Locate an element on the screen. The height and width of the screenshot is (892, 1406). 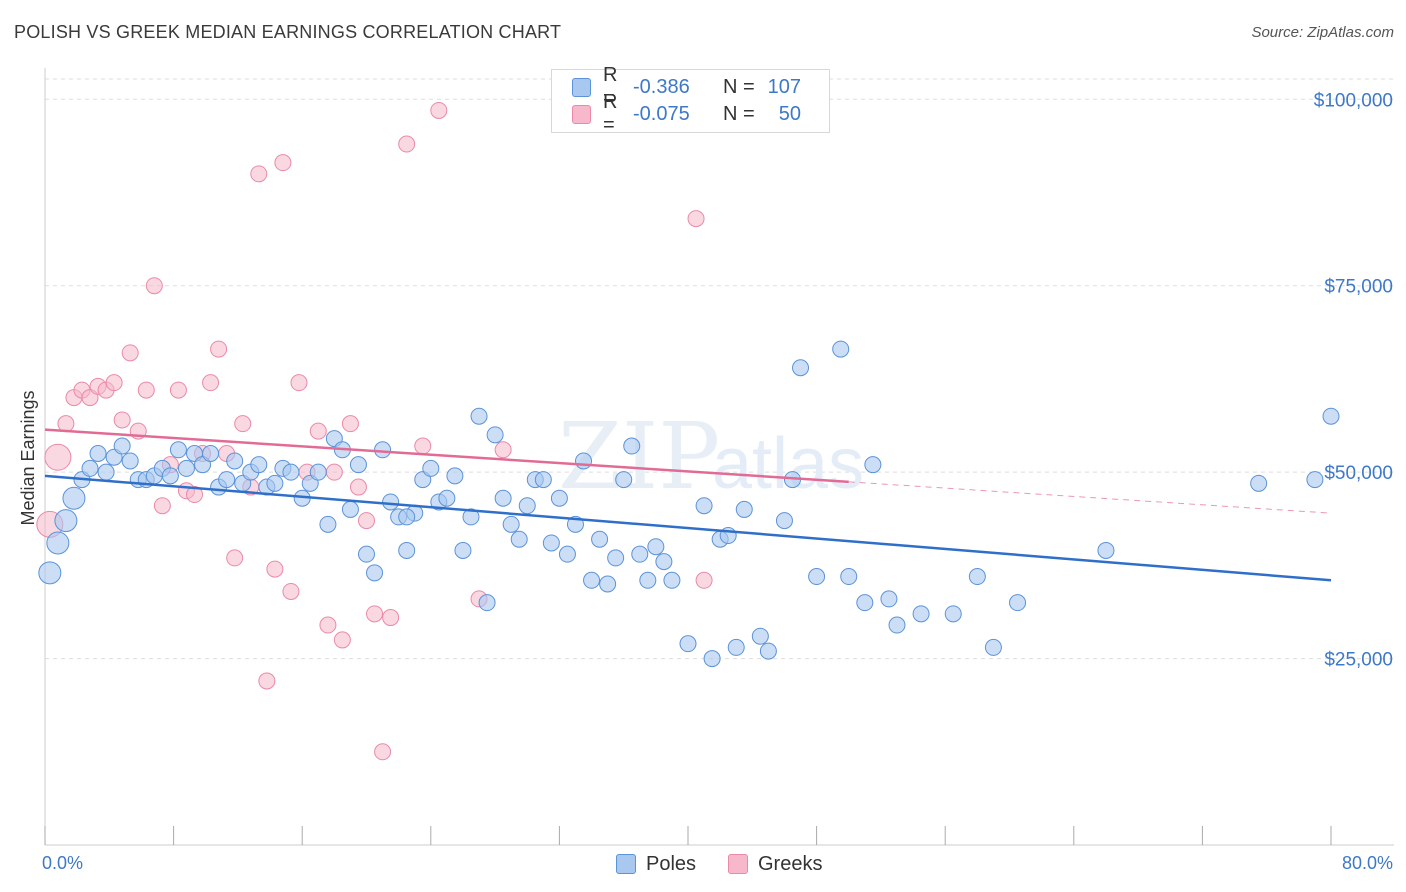
greeks-swatch is located at coordinates (581, 114).